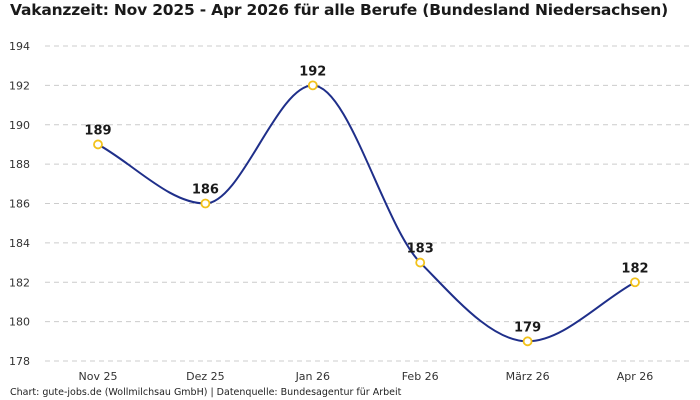 Image resolution: width=700 pixels, height=400 pixels. Describe the element at coordinates (634, 268) in the screenshot. I see `data-label: 182` at that location.